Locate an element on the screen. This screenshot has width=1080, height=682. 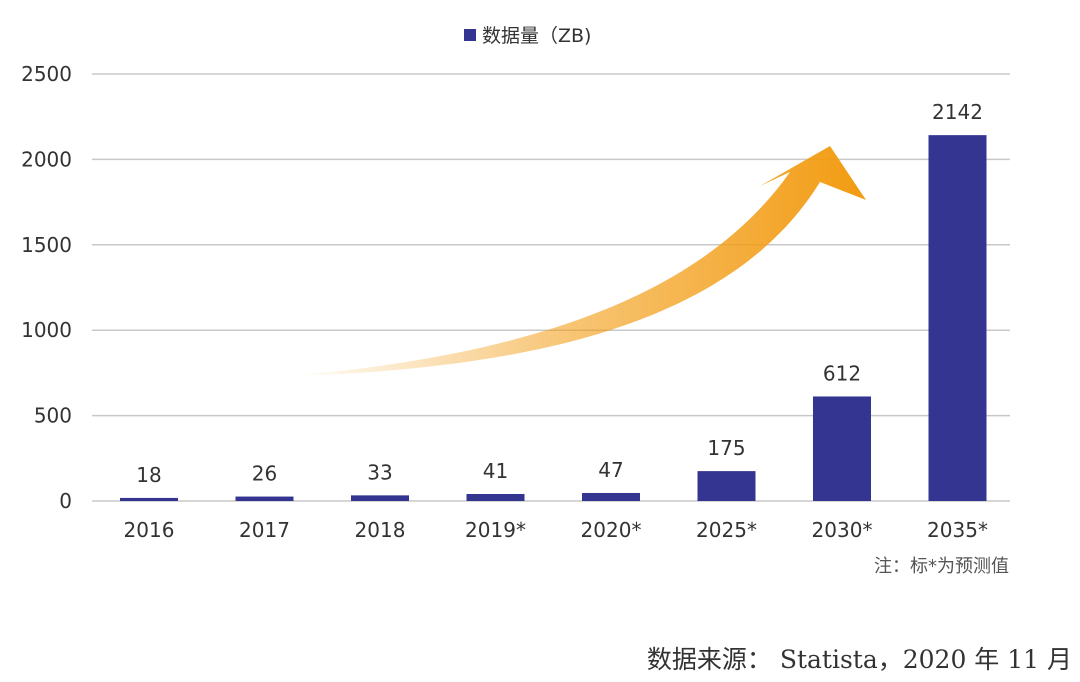
data-label: 612 is located at coordinates (842, 373).